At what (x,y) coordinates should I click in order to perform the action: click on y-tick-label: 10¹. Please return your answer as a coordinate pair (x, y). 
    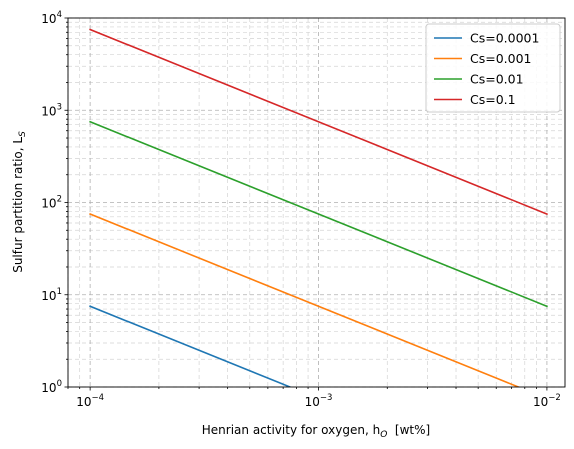
    Looking at the image, I should click on (51, 295).